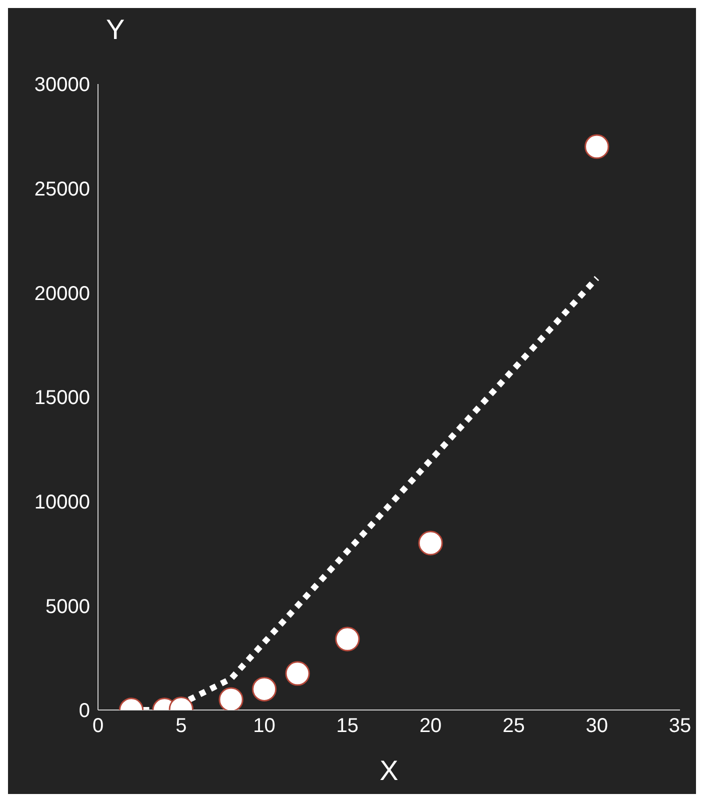  I want to click on x-tick-label: 0, so click(98, 726).